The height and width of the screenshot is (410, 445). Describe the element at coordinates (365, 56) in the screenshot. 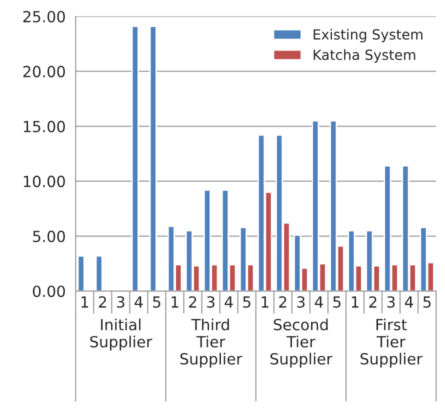

I see `legend-label: Katcha System` at that location.